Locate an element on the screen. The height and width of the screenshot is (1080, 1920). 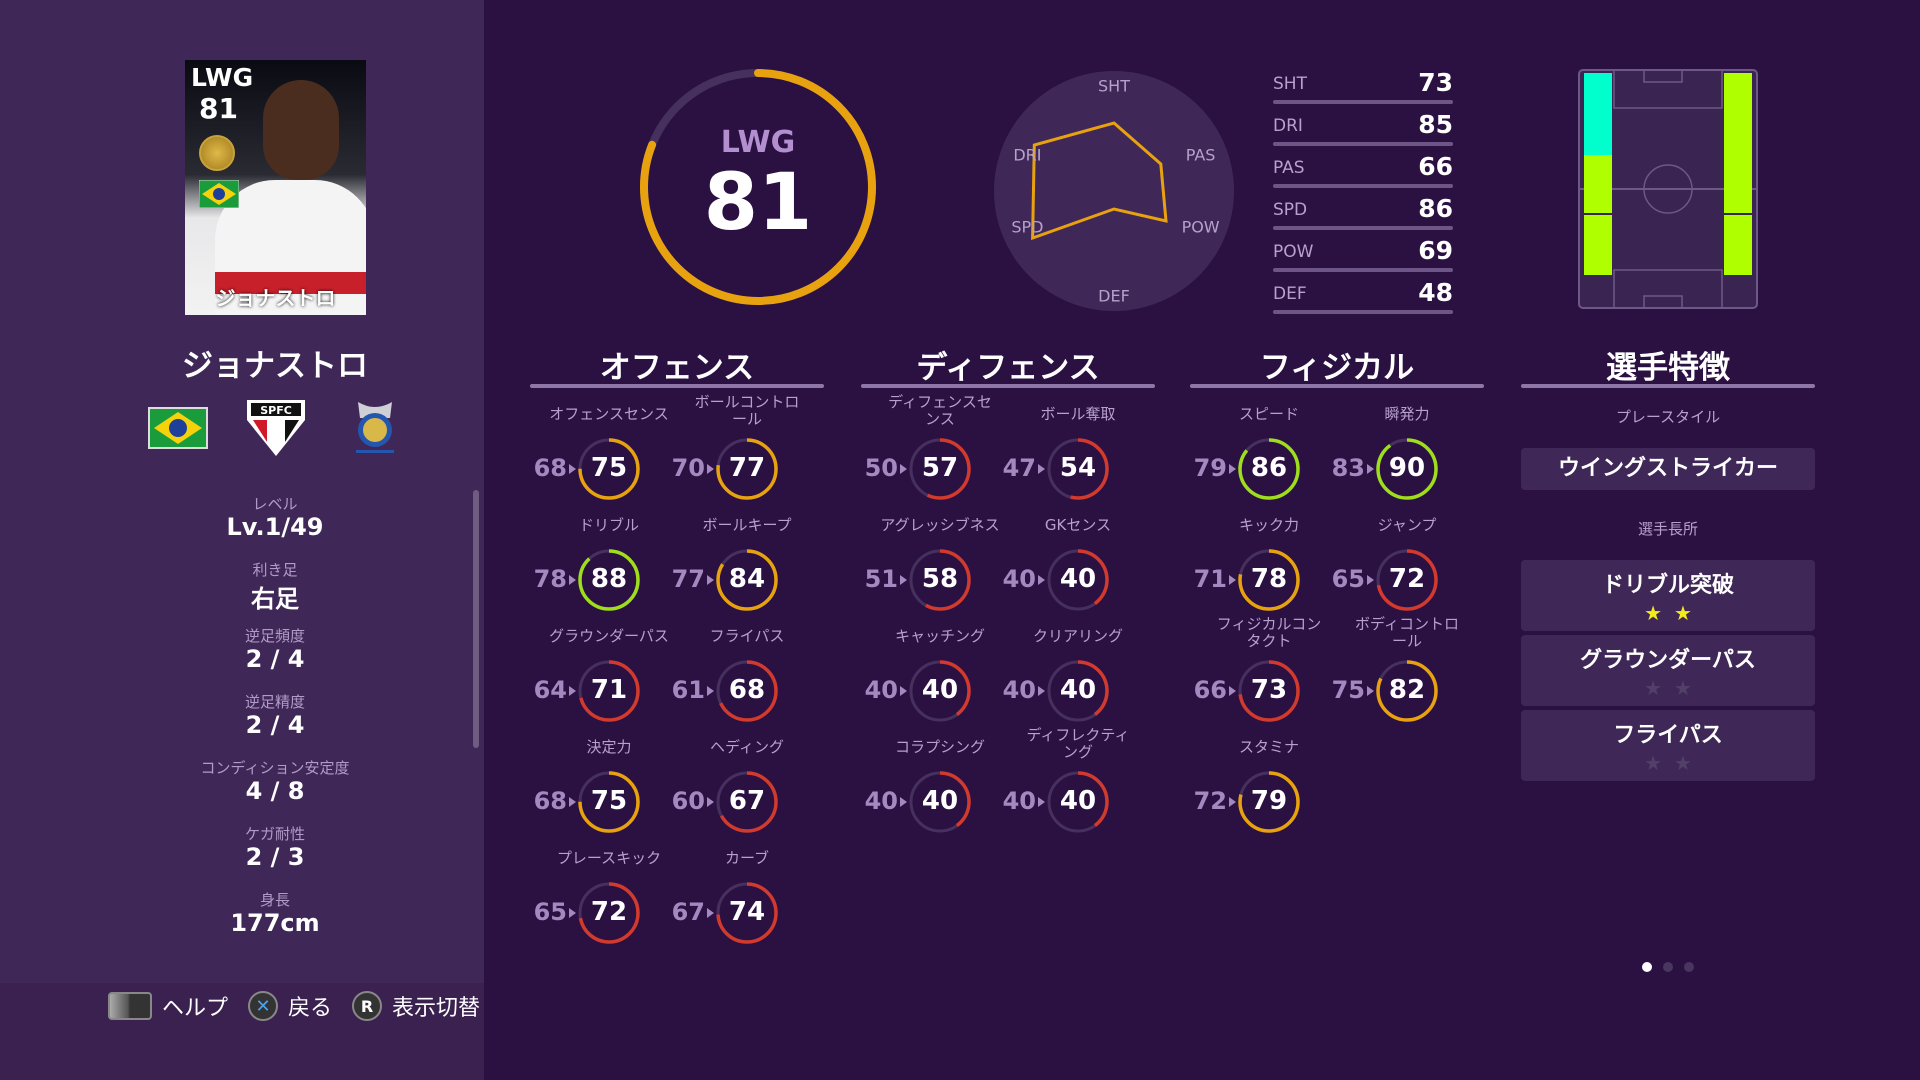
stat-previous-value: 67 is located at coordinates (688, 912).